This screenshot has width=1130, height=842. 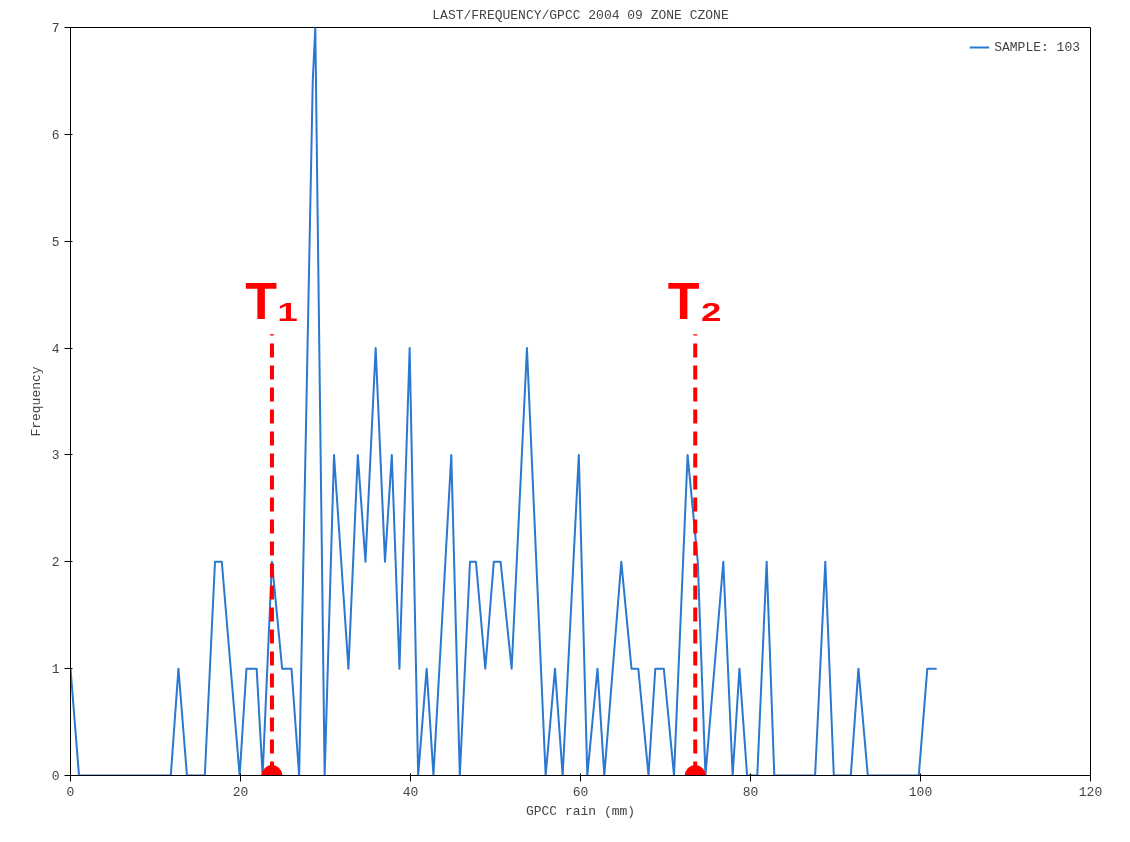 I want to click on x-tick-label: 20, so click(x=240, y=792).